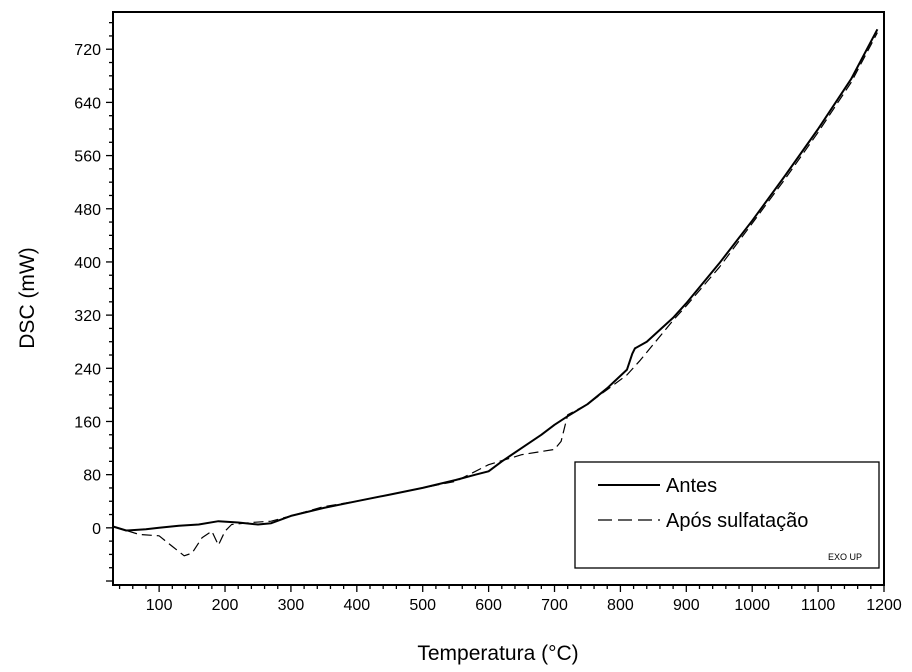 This screenshot has width=912, height=672. What do you see at coordinates (87, 316) in the screenshot?
I see `y-tick-label: 320` at bounding box center [87, 316].